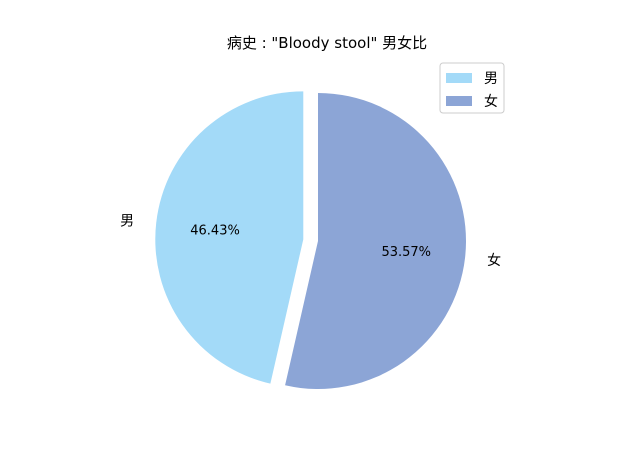  I want to click on legend: 男女, so click(472, 88).